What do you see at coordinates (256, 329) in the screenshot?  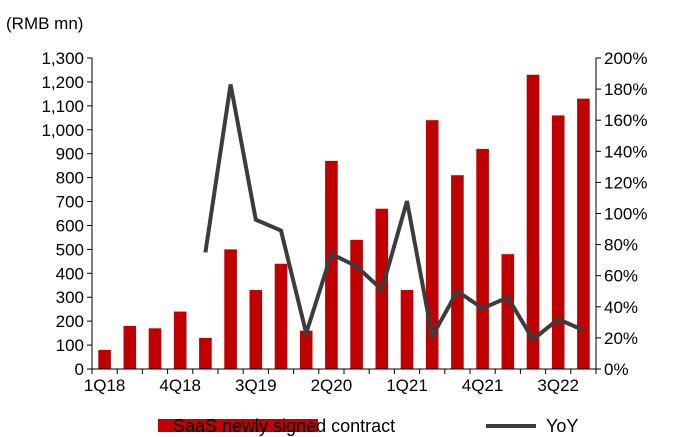 I see `bar-3Q19` at bounding box center [256, 329].